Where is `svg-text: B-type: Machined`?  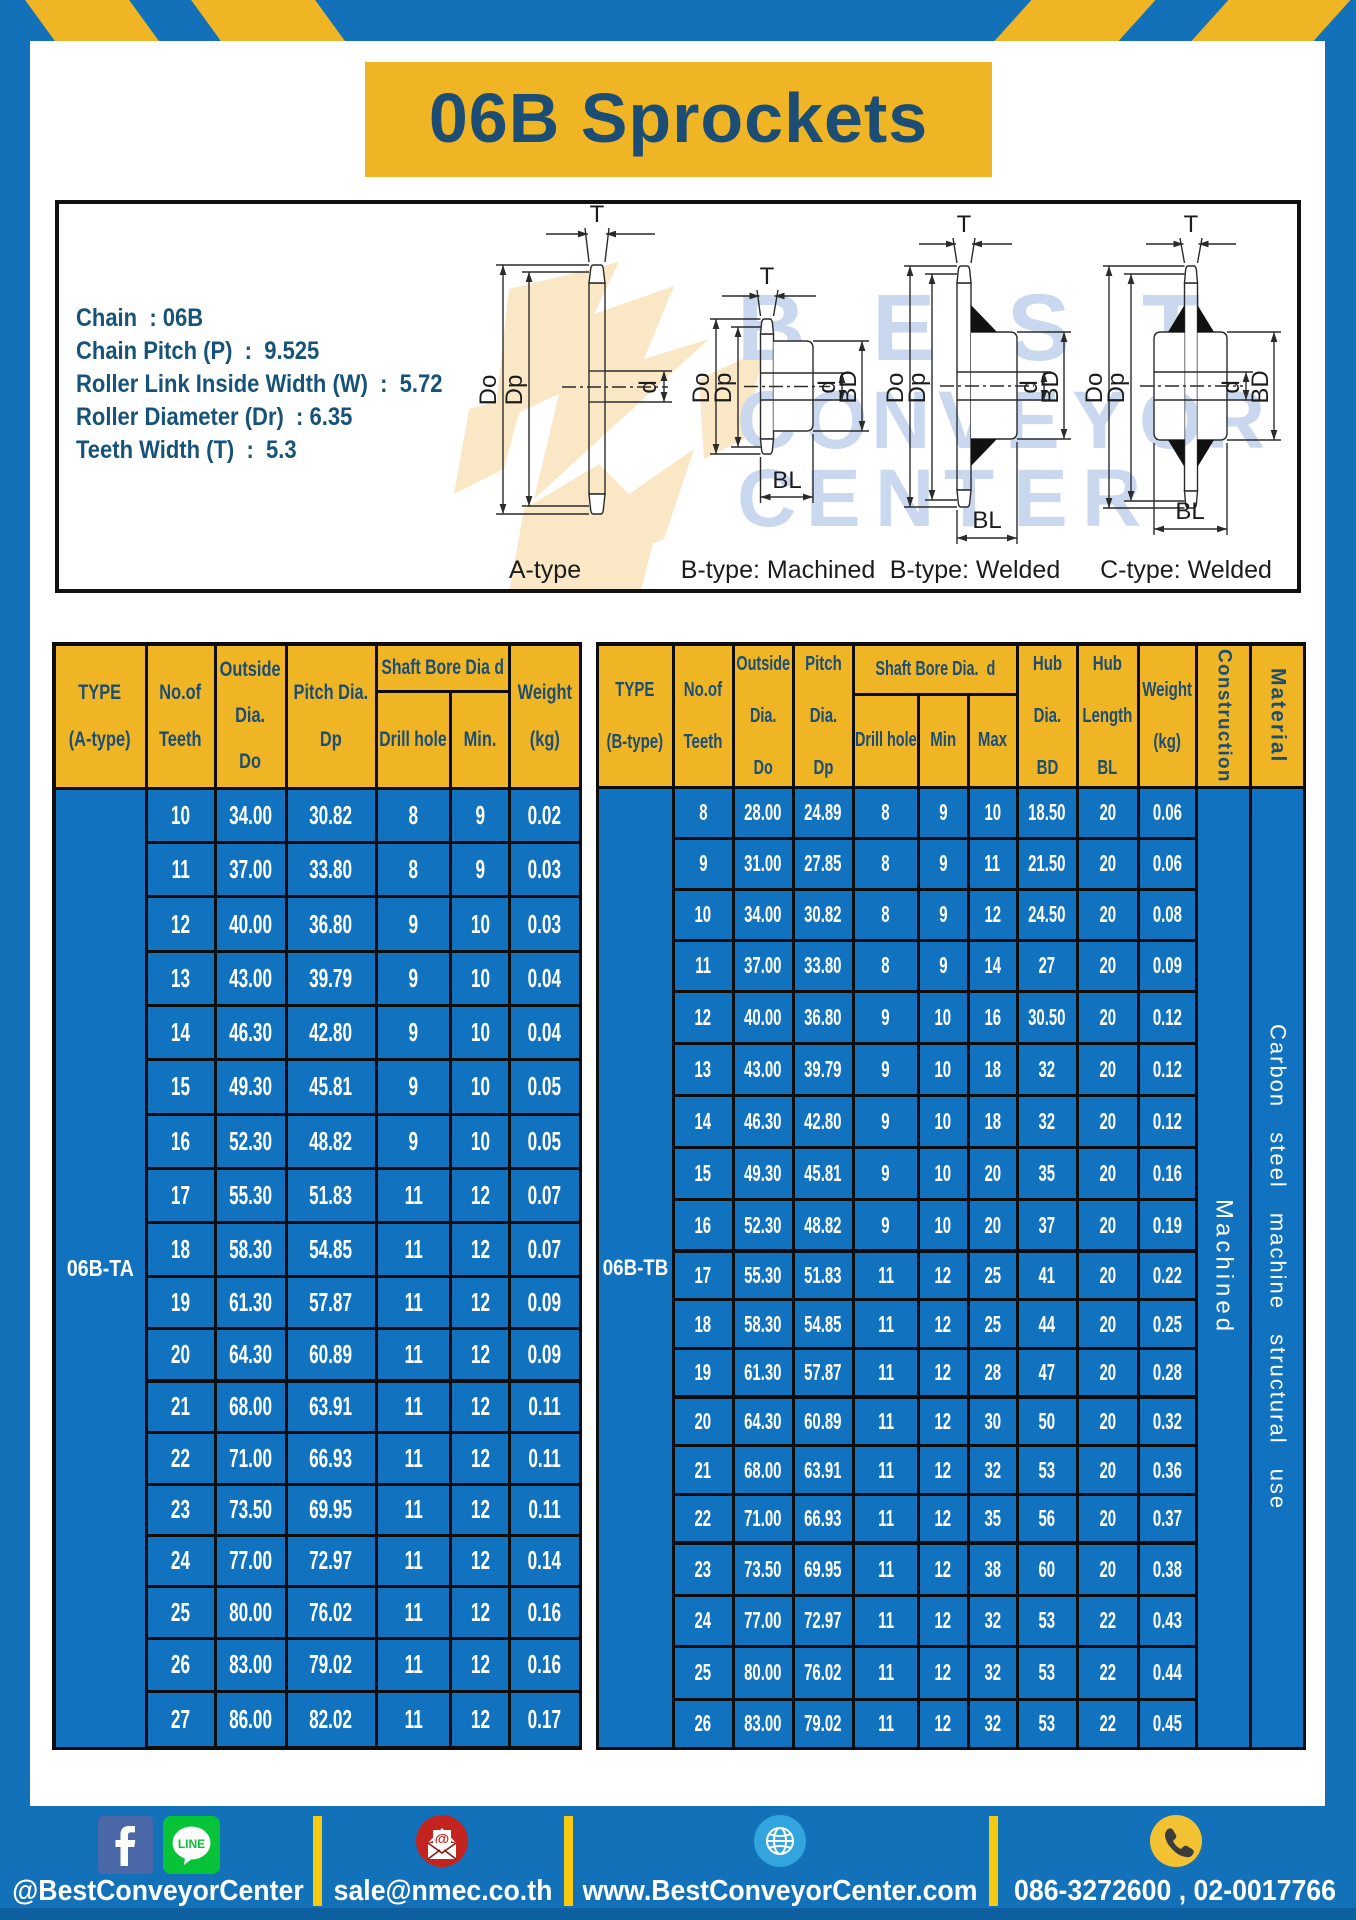
svg-text: B-type: Machined is located at coordinates (778, 570).